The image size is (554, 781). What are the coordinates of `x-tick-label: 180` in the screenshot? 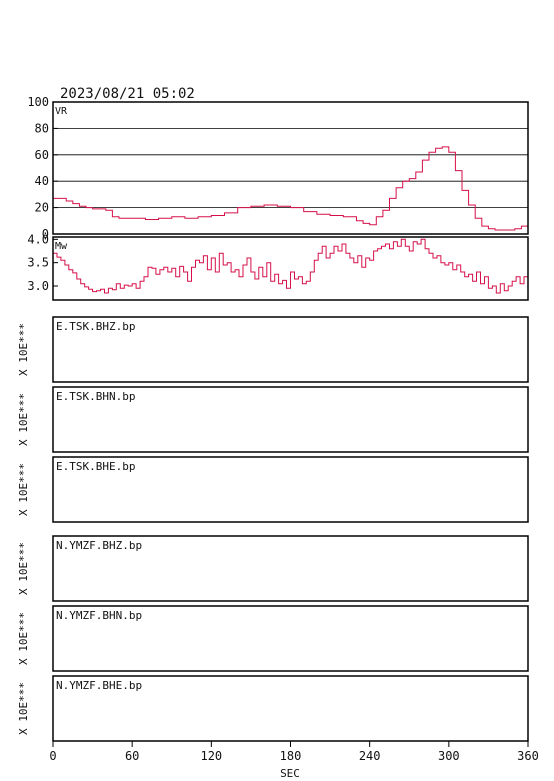 It's located at (291, 756).